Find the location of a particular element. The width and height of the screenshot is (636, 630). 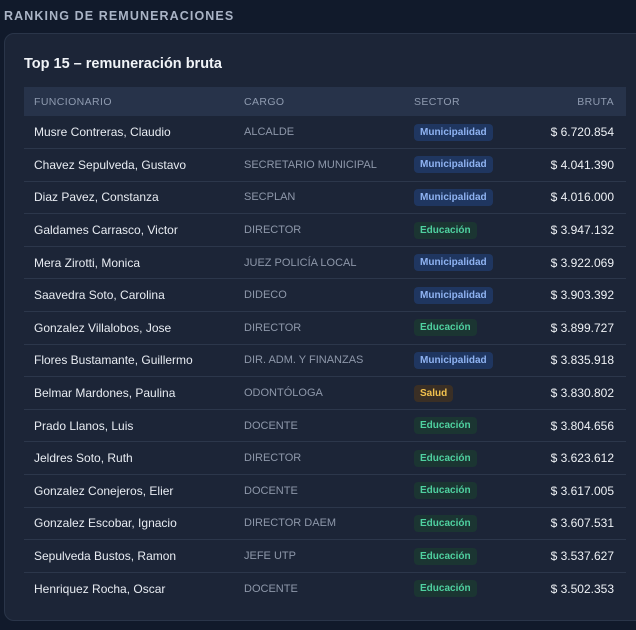

bruta-amount: $ 3.537.627 is located at coordinates (582, 556).